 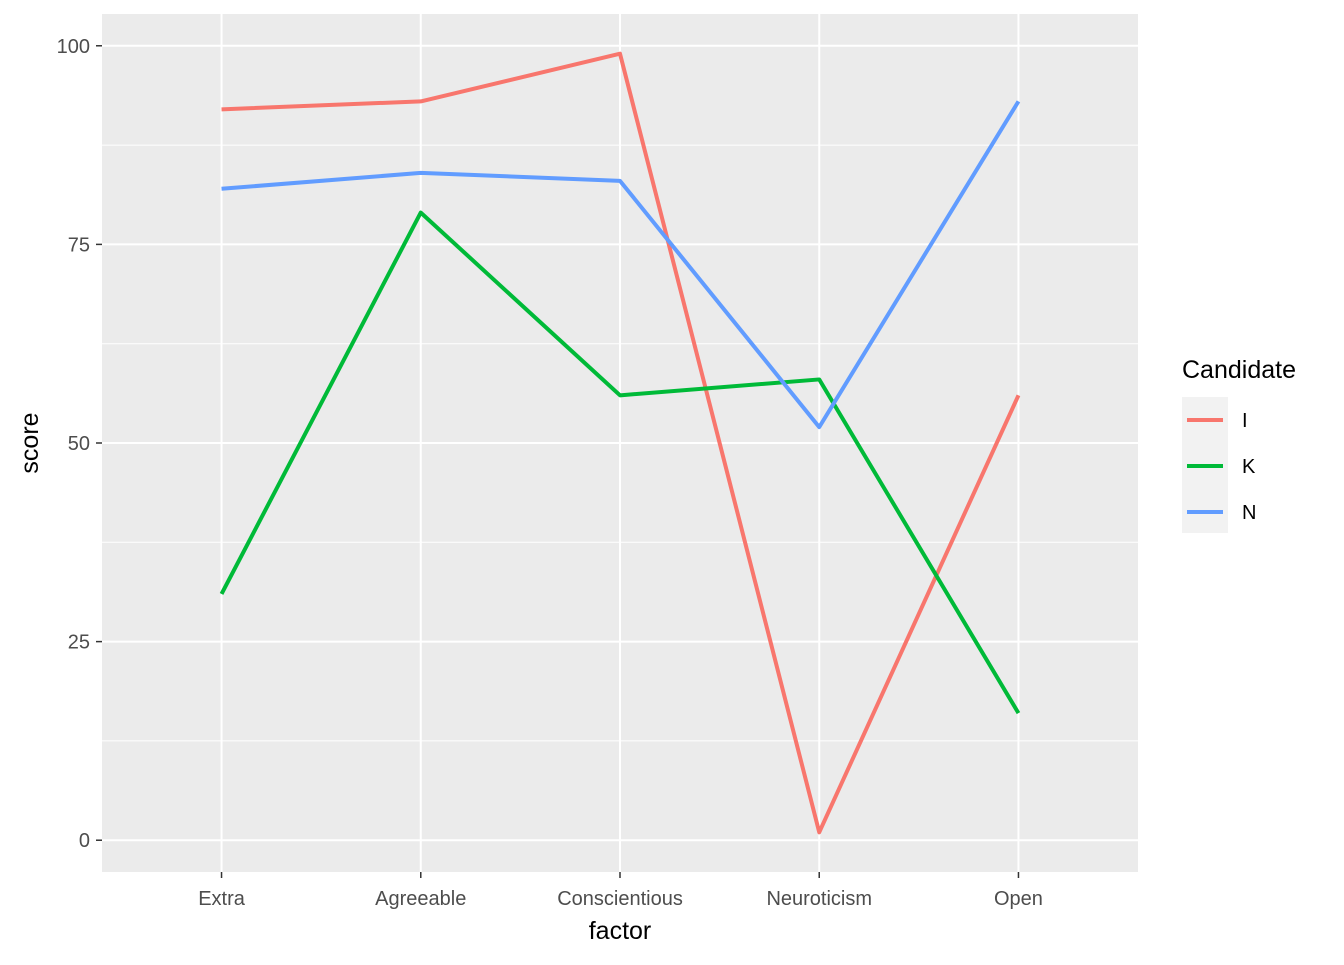 I want to click on x-tick-label: Extra, so click(x=222, y=899).